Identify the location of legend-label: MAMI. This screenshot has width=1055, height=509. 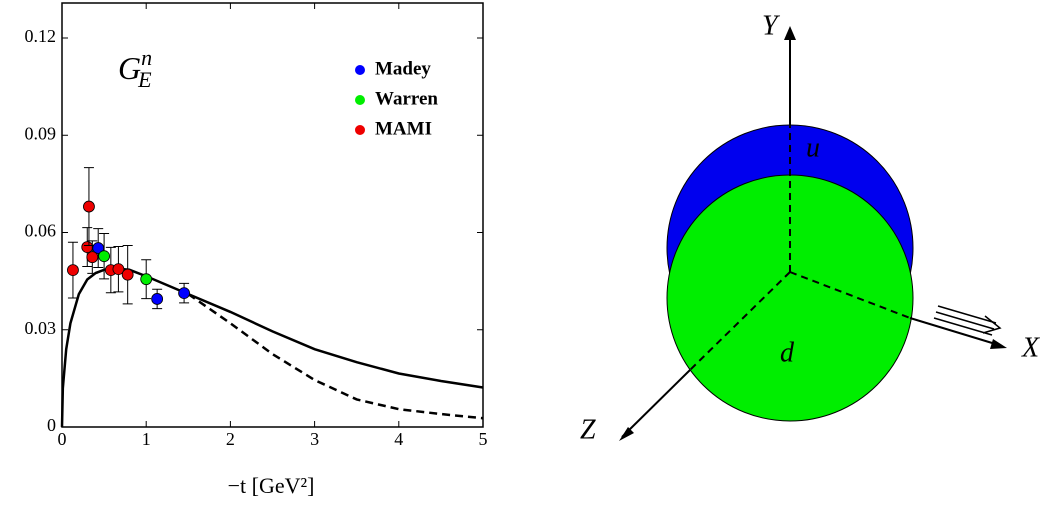
(403, 128).